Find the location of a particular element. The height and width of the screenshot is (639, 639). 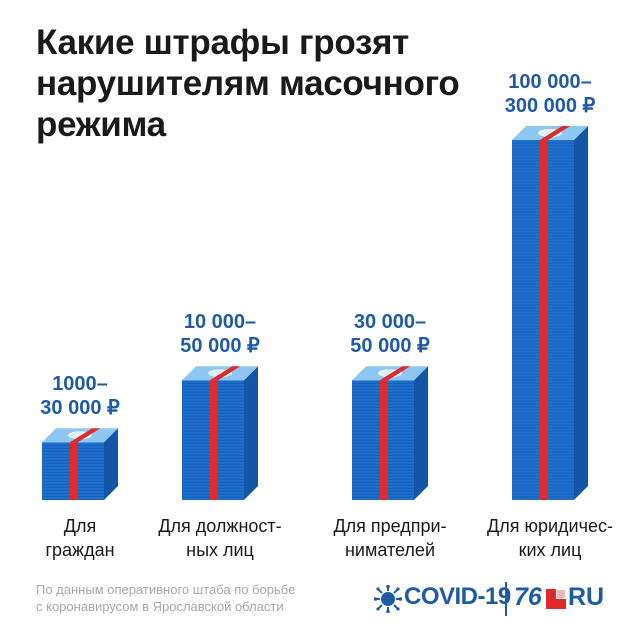

category-label: Для предпри- is located at coordinates (389, 526).